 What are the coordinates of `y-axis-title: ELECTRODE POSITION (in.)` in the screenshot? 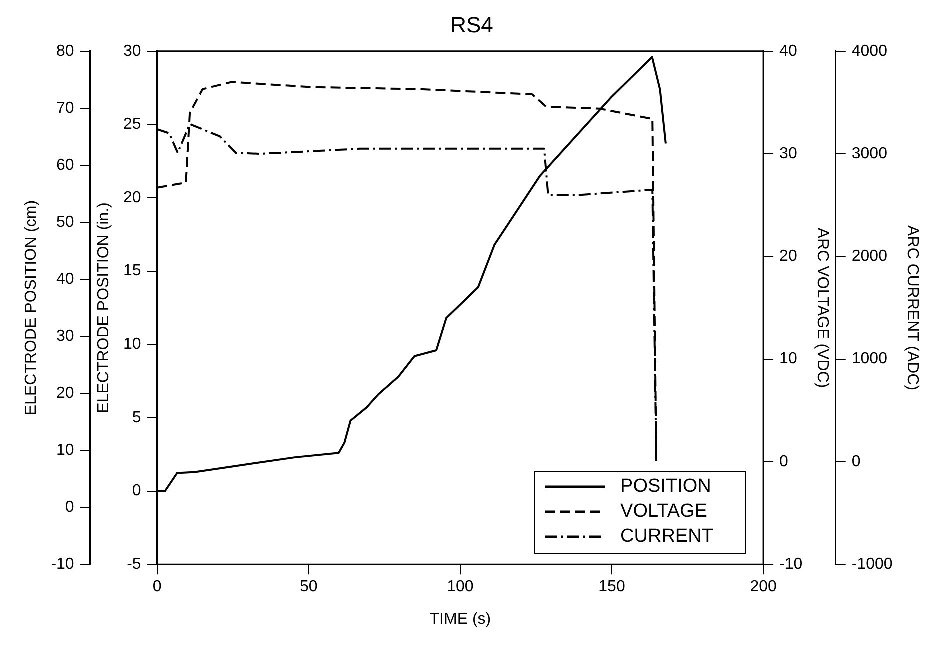 It's located at (103, 308).